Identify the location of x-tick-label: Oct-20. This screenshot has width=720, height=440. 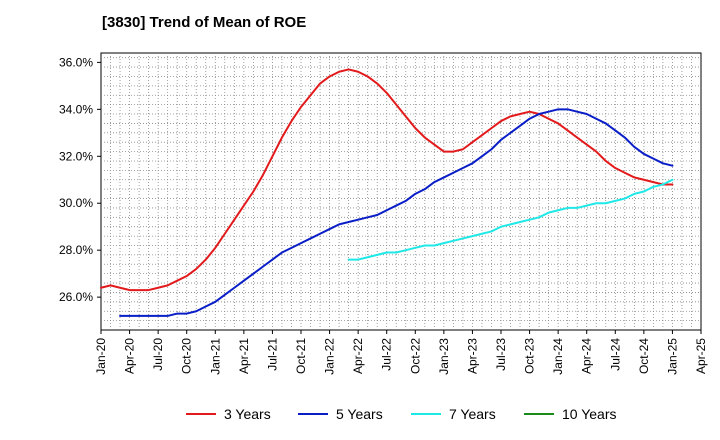
(187, 356).